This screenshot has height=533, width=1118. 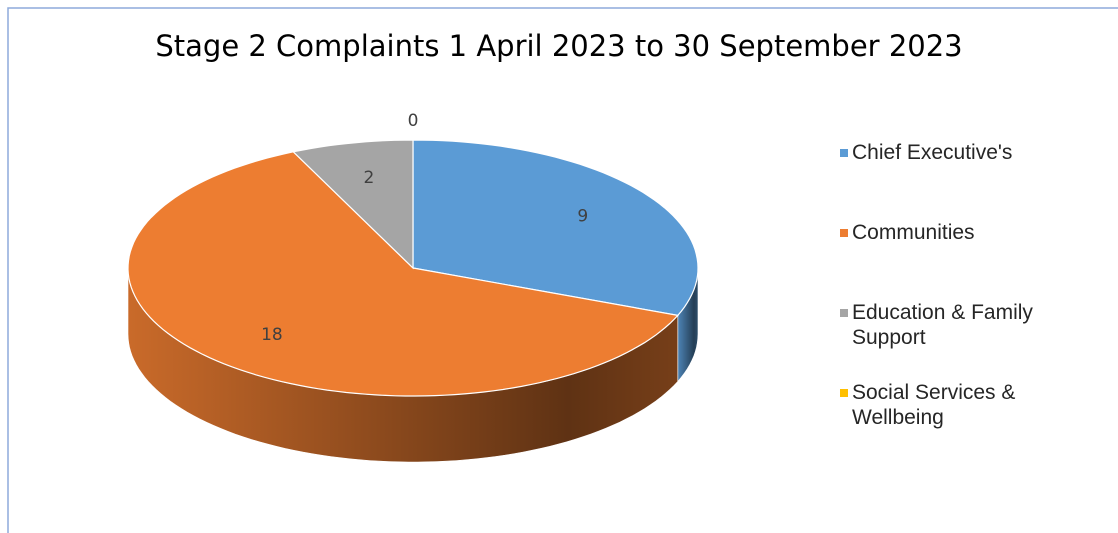 What do you see at coordinates (913, 232) in the screenshot?
I see `legend-label: Communities` at bounding box center [913, 232].